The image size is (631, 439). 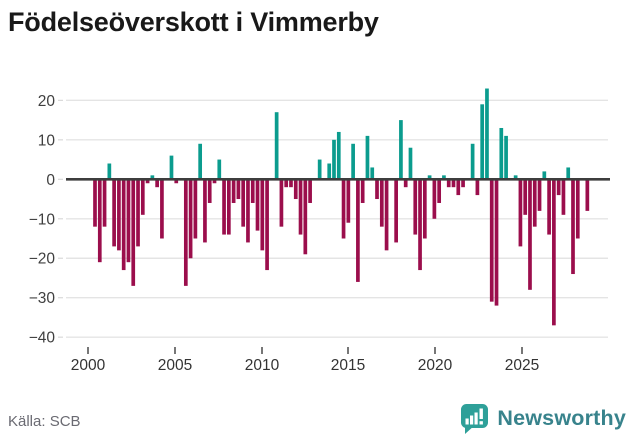 What do you see at coordinates (193, 22) in the screenshot?
I see `page-title: Födelseöverskott i Vimmerby` at bounding box center [193, 22].